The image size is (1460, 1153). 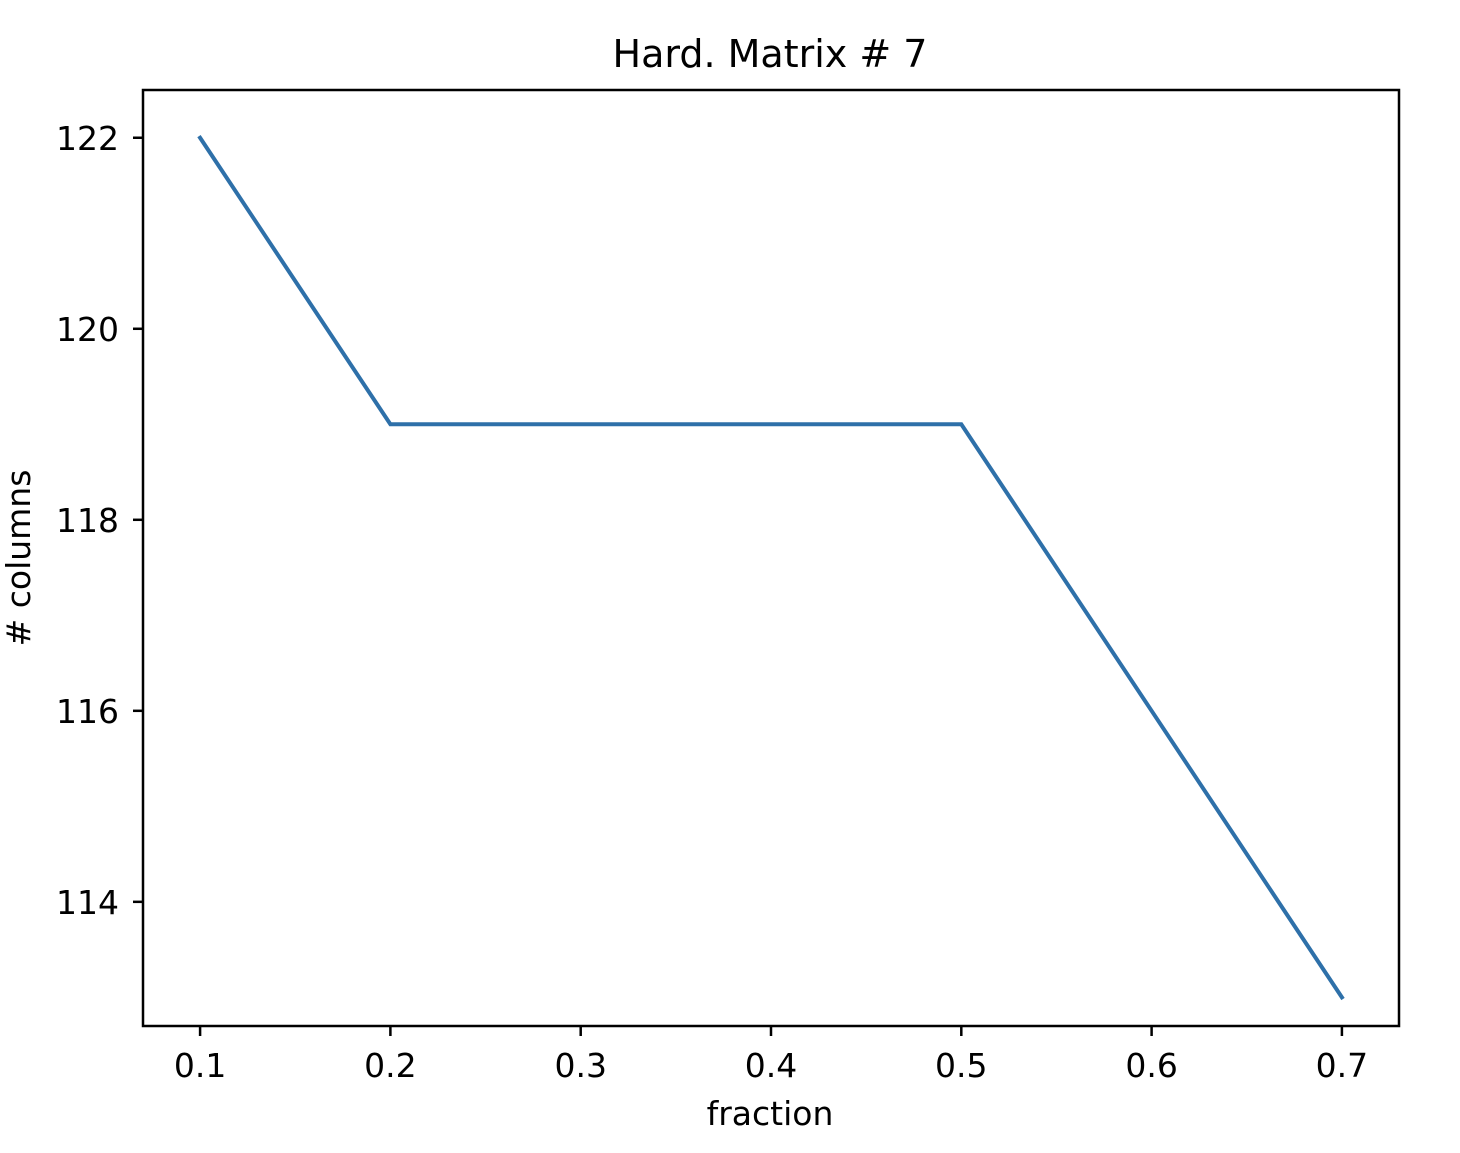 What do you see at coordinates (87, 138) in the screenshot?
I see `y-tick-label: 122` at bounding box center [87, 138].